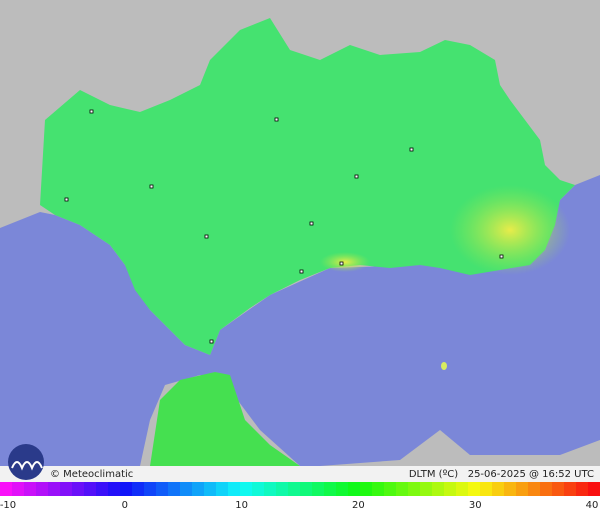  What do you see at coordinates (592, 505) in the screenshot?
I see `scale-tick-label: 40` at bounding box center [592, 505].